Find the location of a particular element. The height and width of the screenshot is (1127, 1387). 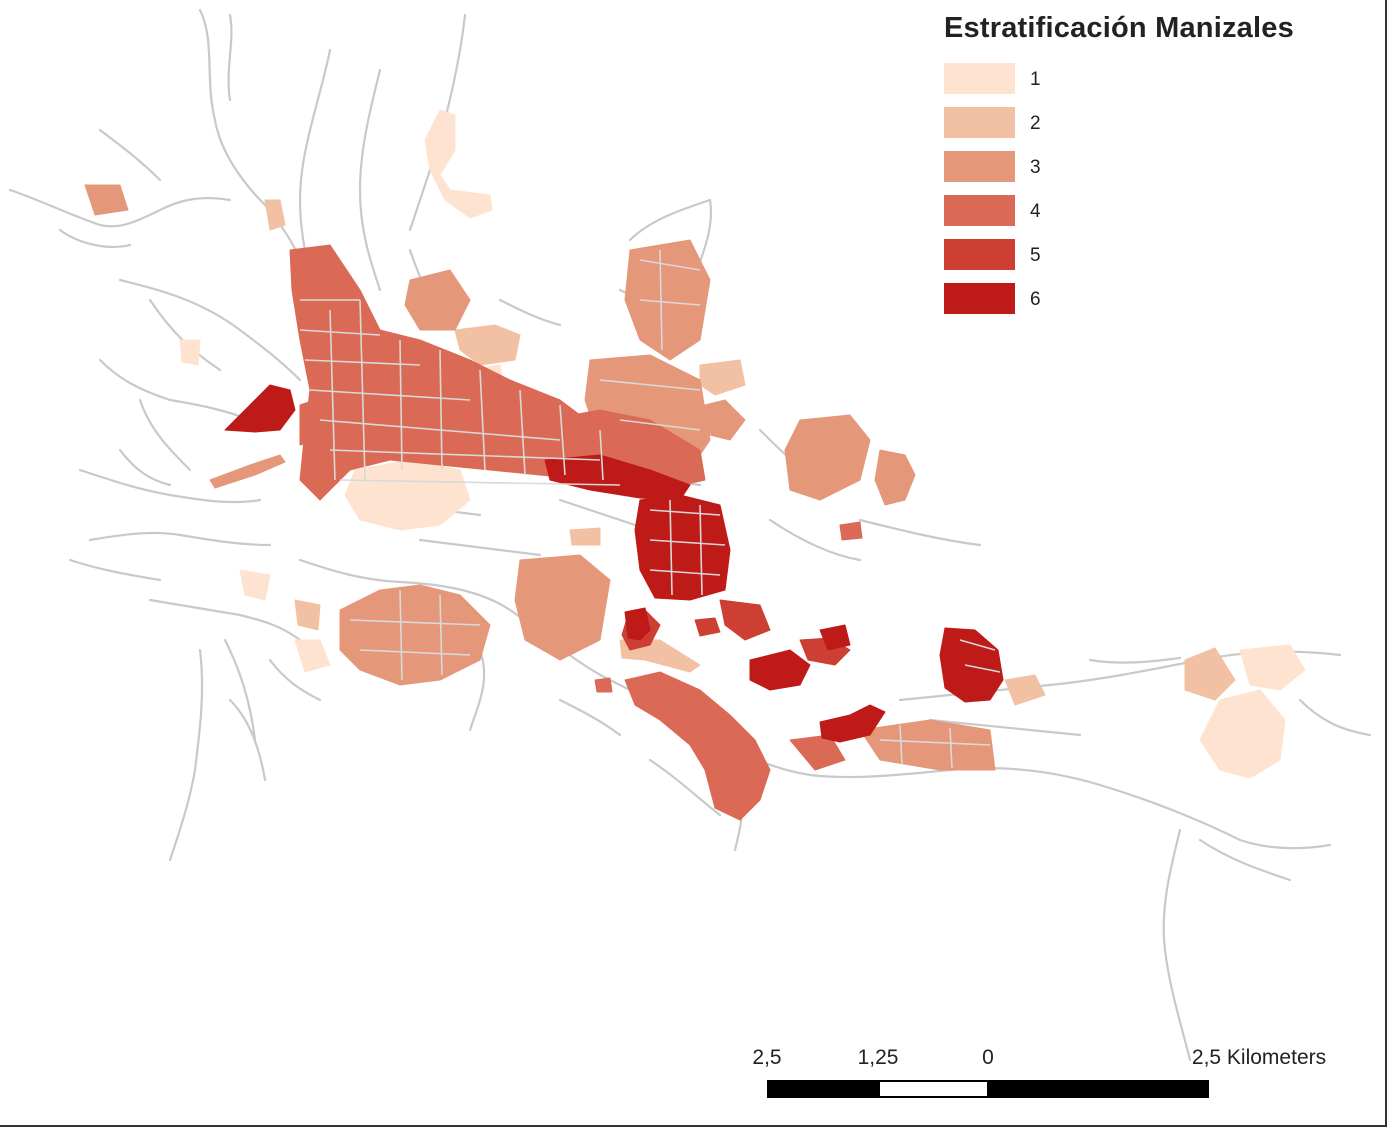

legend-item-3: 3 is located at coordinates (1159, 169).